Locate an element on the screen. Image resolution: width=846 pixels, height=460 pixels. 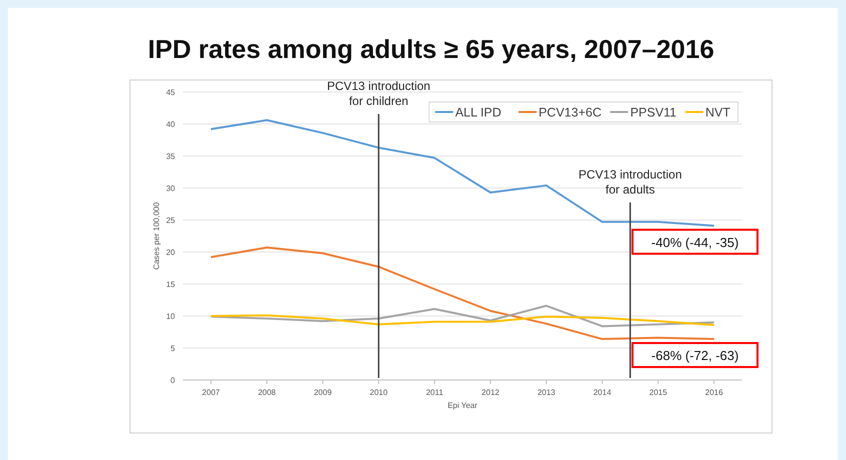
annotation: -68% (-72, -63) is located at coordinates (695, 356).